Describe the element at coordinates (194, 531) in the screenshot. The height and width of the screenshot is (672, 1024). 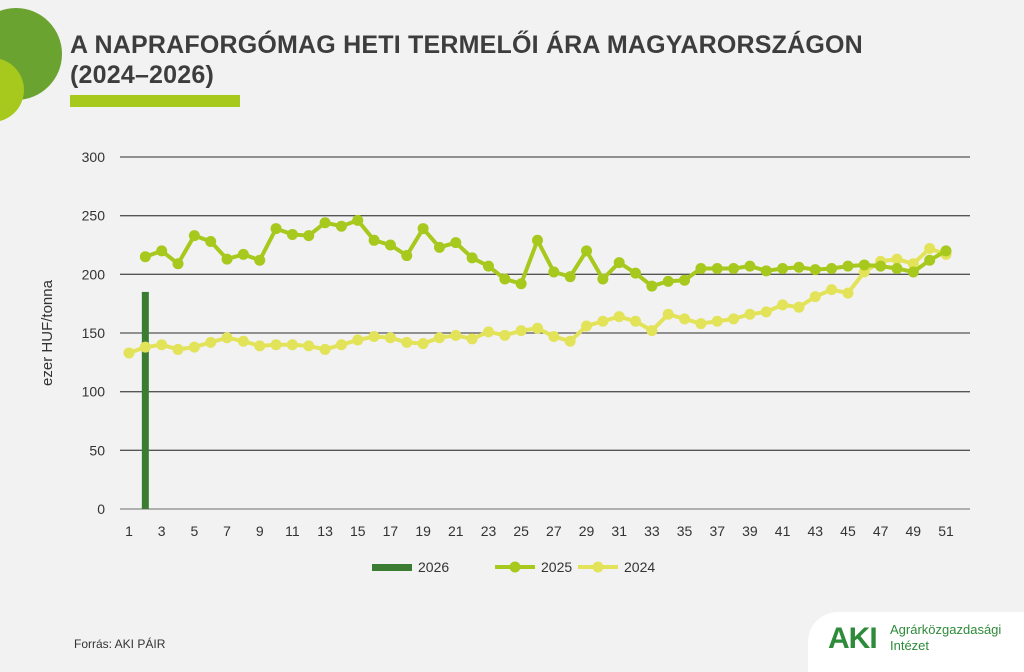
I see `x-tick-label: 5` at that location.